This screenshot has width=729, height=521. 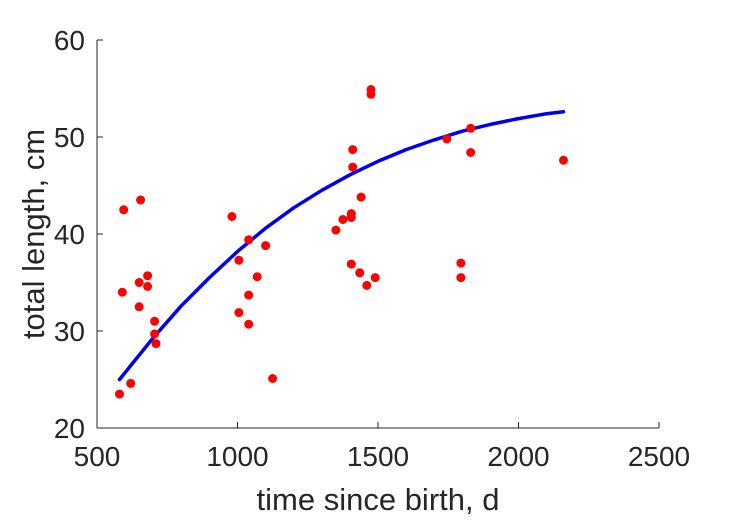 What do you see at coordinates (518, 456) in the screenshot?
I see `x-tick-label: 2000` at bounding box center [518, 456].